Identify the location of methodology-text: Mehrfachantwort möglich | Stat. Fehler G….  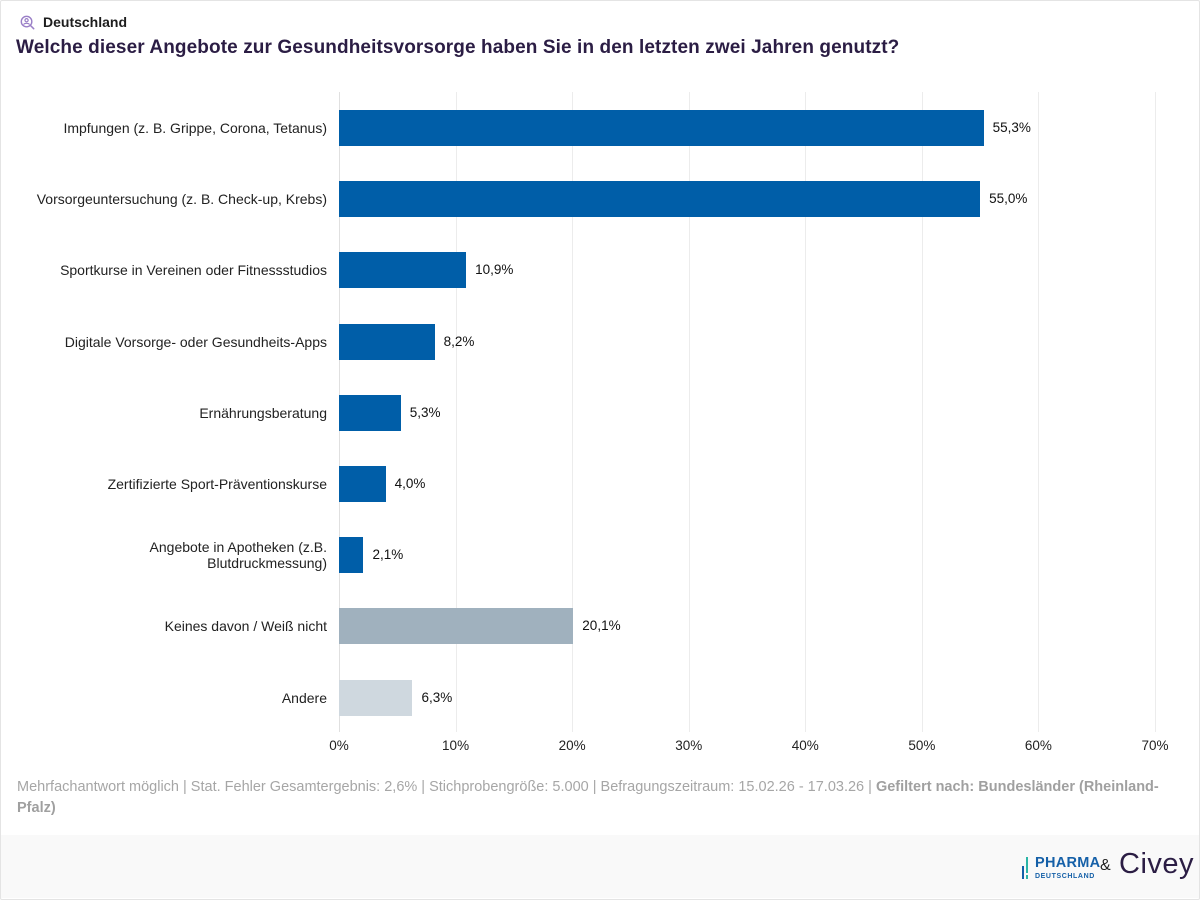
(446, 787).